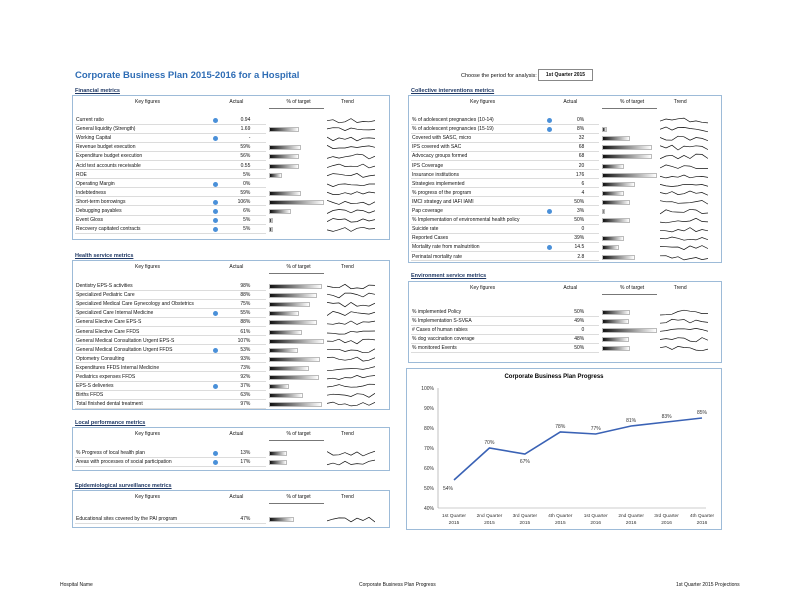 This screenshot has height=612, width=792. What do you see at coordinates (94, 138) in the screenshot?
I see `metric-label: Working Capital` at bounding box center [94, 138].